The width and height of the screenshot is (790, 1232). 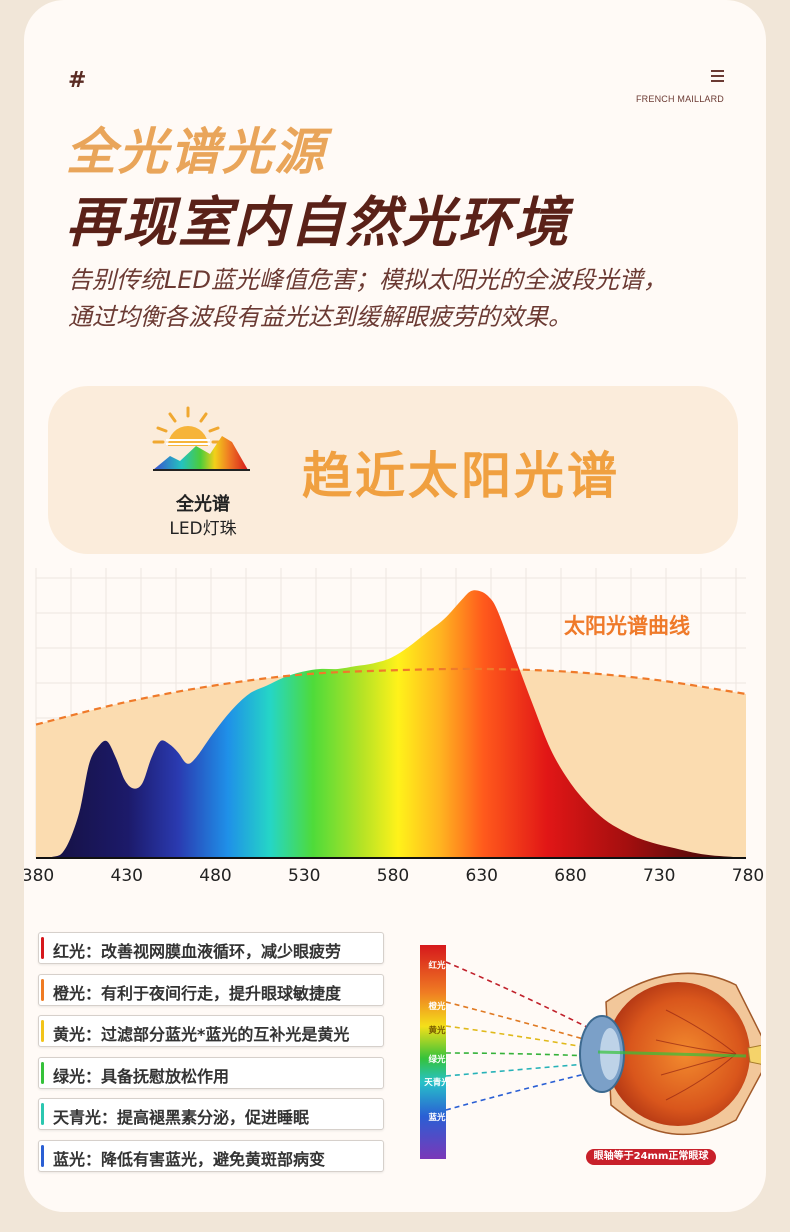 What do you see at coordinates (197, 951) in the screenshot?
I see `legend-text: 红光：改善视网膜血液循环，减少眼疲劳` at bounding box center [197, 951].